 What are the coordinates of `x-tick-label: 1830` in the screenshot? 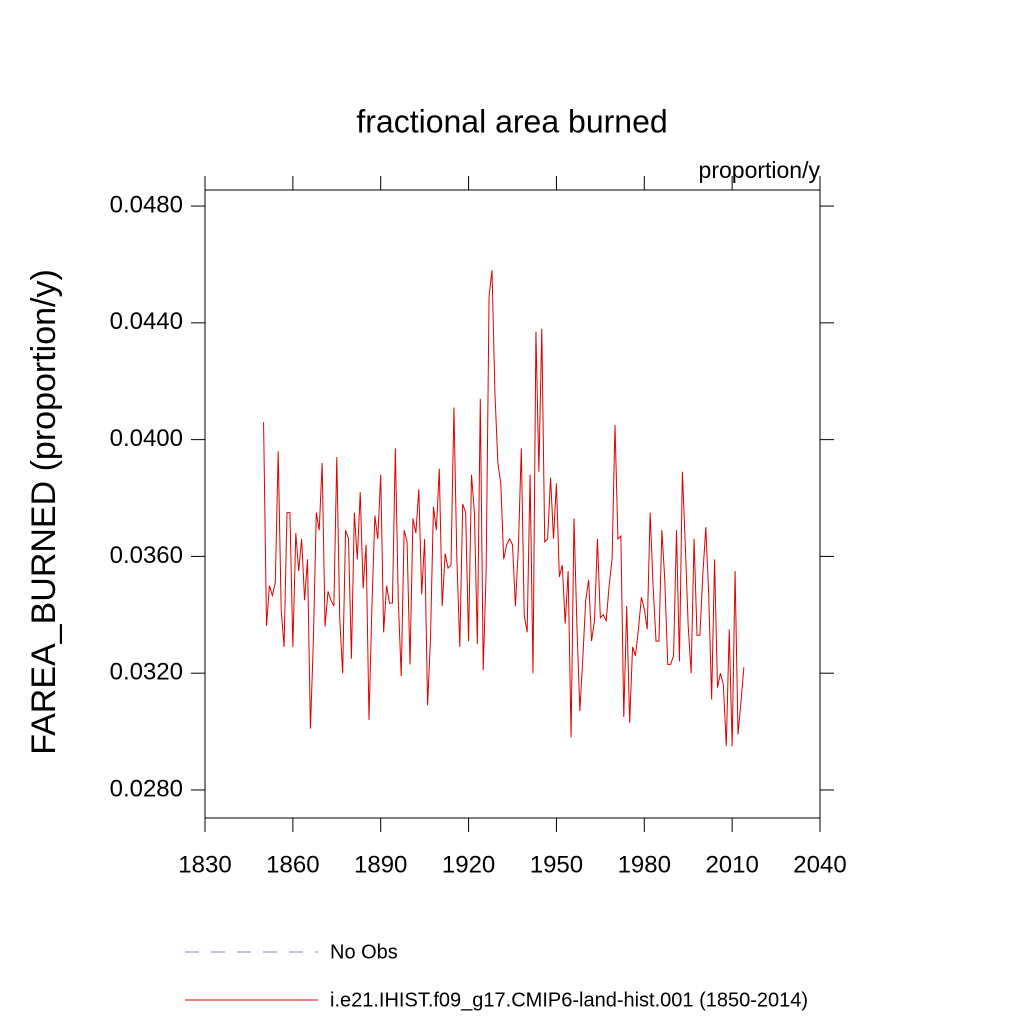 It's located at (204, 864).